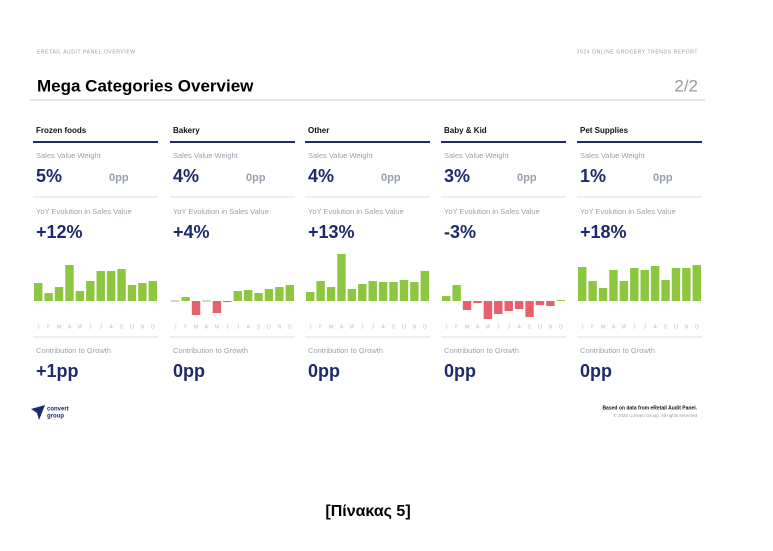 This screenshot has height=551, width=773. I want to click on yoy: +4%, so click(191, 232).